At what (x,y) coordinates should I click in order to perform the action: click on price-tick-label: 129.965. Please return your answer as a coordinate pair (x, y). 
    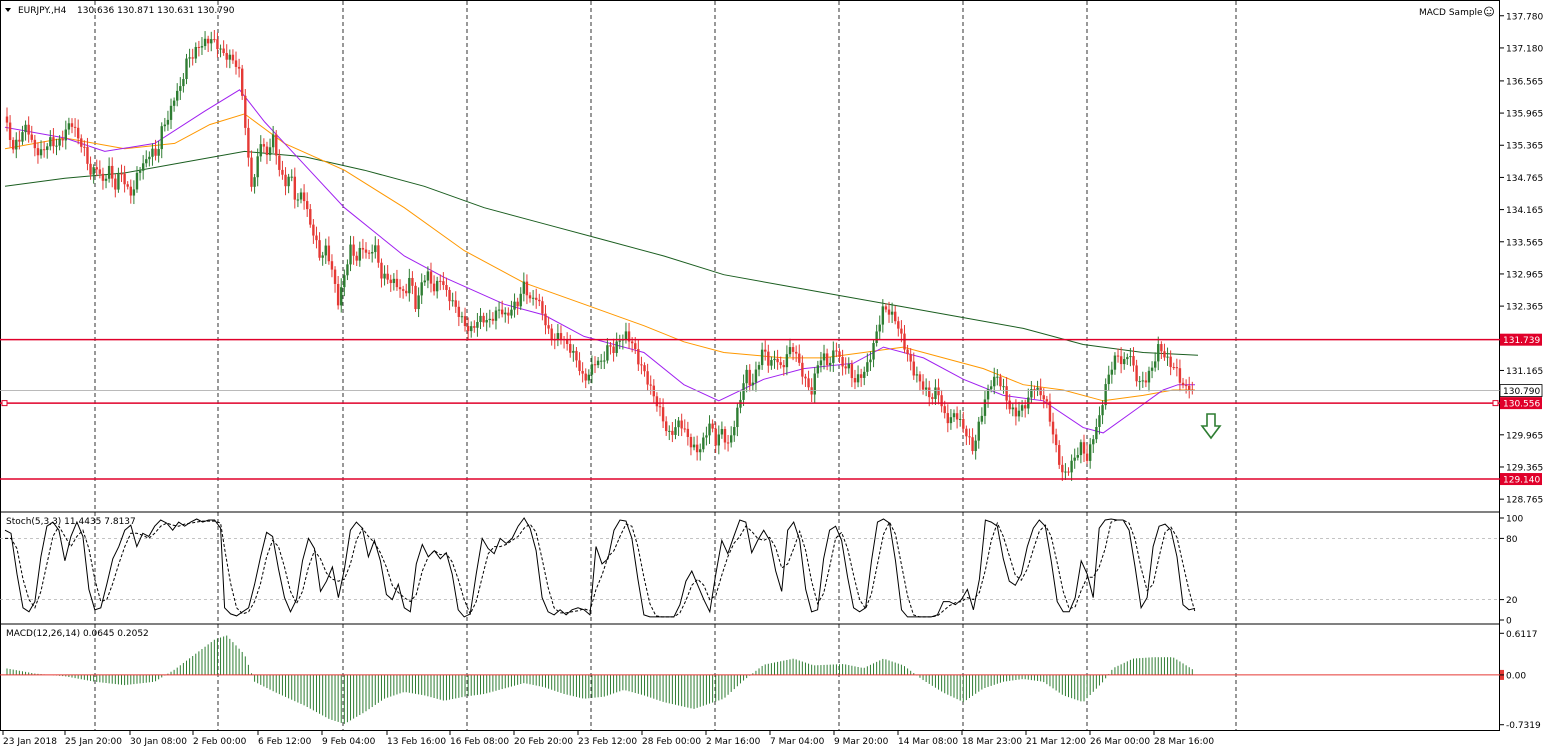
    Looking at the image, I should click on (1524, 436).